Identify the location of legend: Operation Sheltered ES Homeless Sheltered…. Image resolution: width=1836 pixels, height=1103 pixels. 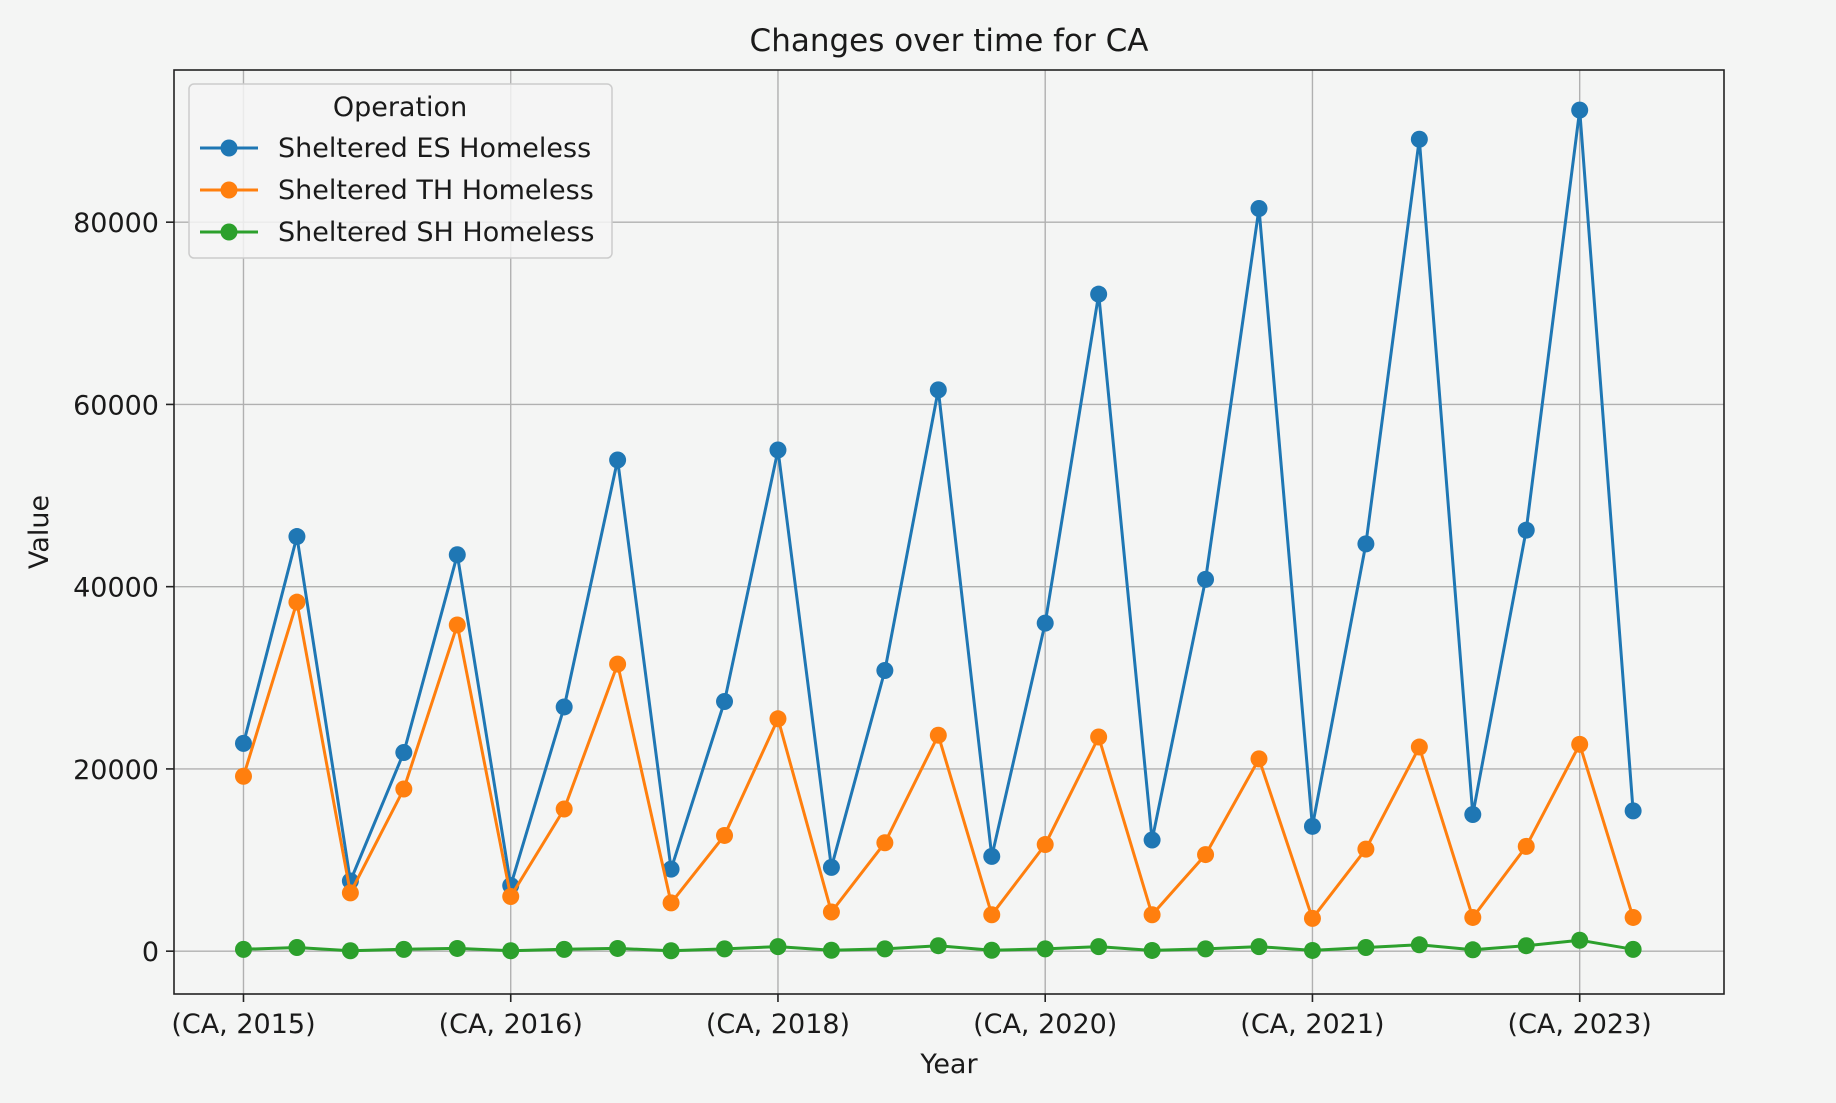
(400, 171).